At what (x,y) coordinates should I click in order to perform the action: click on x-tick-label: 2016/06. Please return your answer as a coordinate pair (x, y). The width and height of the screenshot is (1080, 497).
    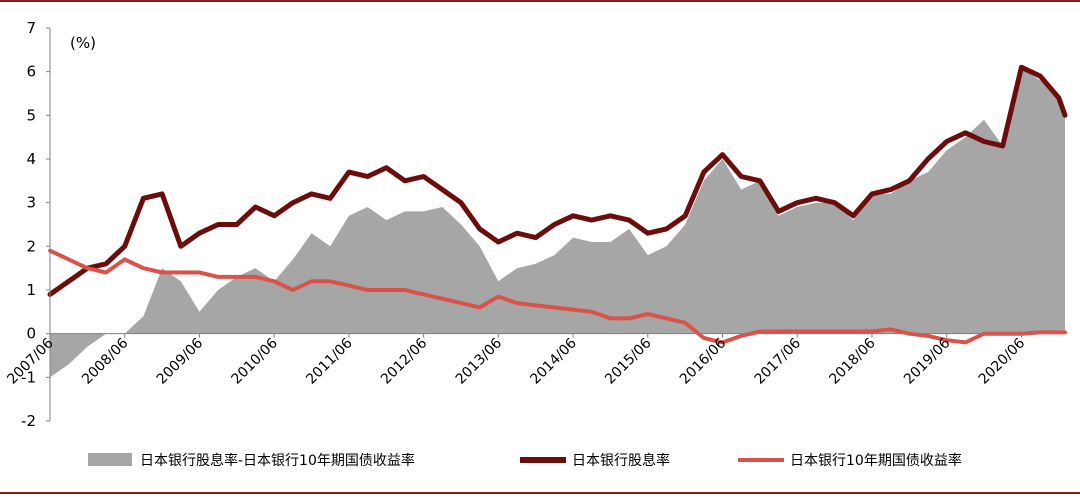
    Looking at the image, I should click on (703, 361).